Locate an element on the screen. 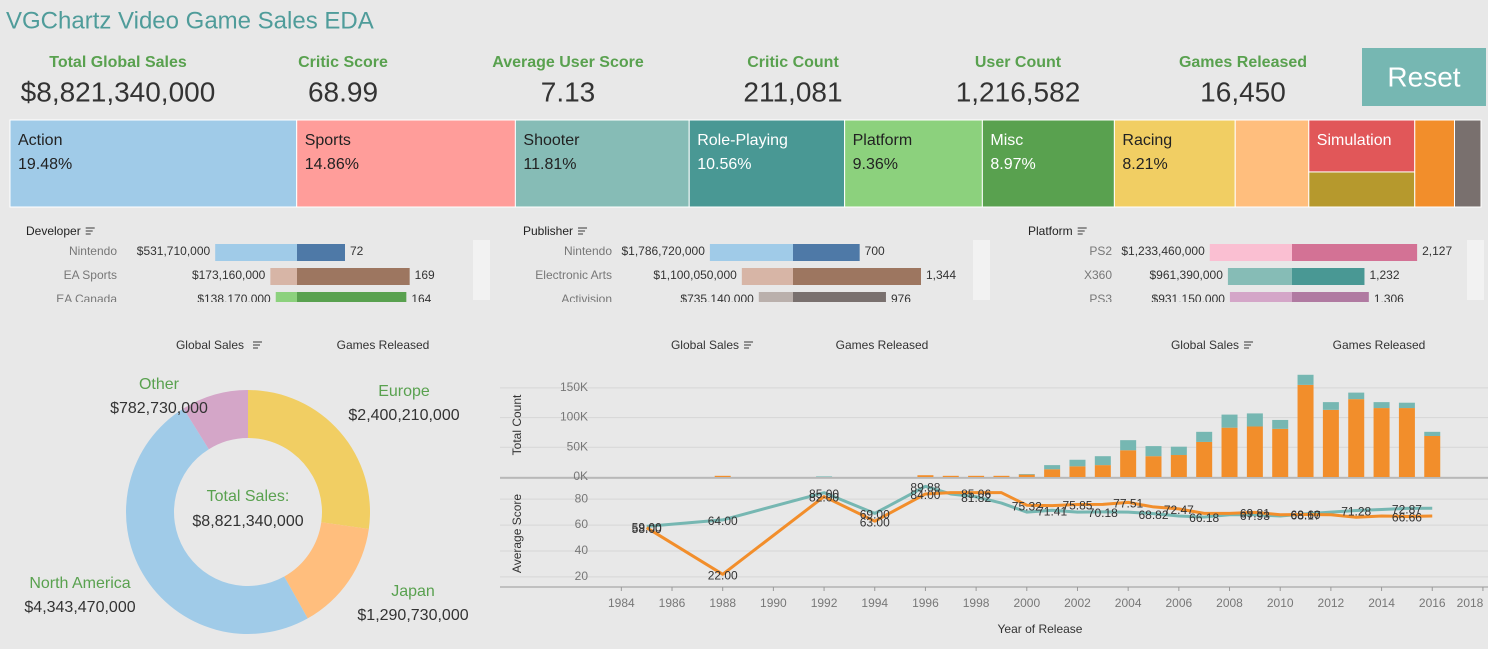 This screenshot has width=1488, height=649. x-tick-label: 2002 is located at coordinates (1077, 603).